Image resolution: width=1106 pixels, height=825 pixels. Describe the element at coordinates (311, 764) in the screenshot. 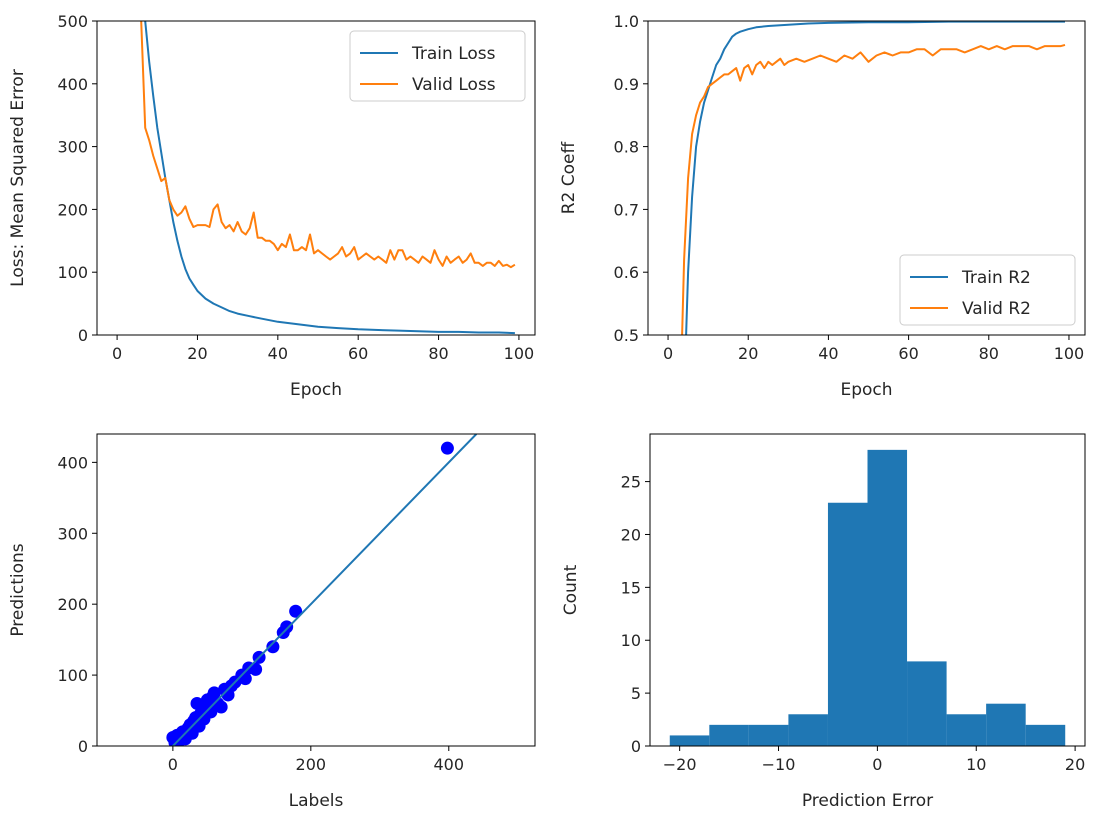

I see `x-tick-label: 200` at that location.